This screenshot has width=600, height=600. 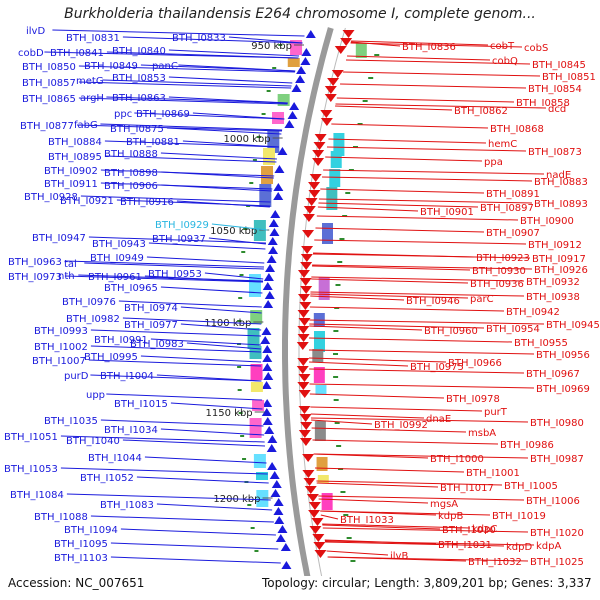 What do you see at coordinates (131, 173) in the screenshot?
I see `gene-label: BTH_I0898` at bounding box center [131, 173].